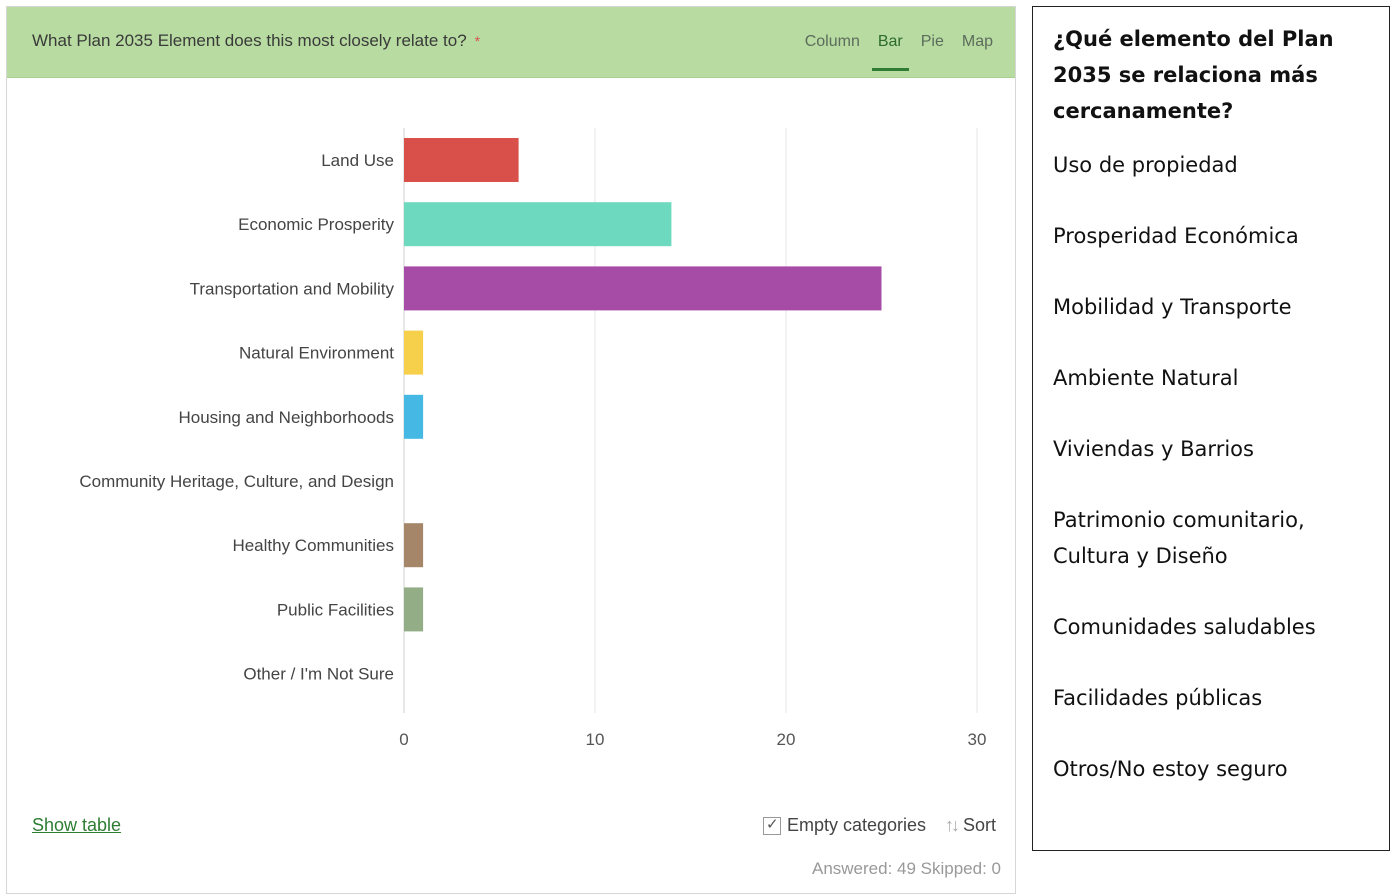  I want to click on sort-button: ↑↓ Sort, so click(970, 825).